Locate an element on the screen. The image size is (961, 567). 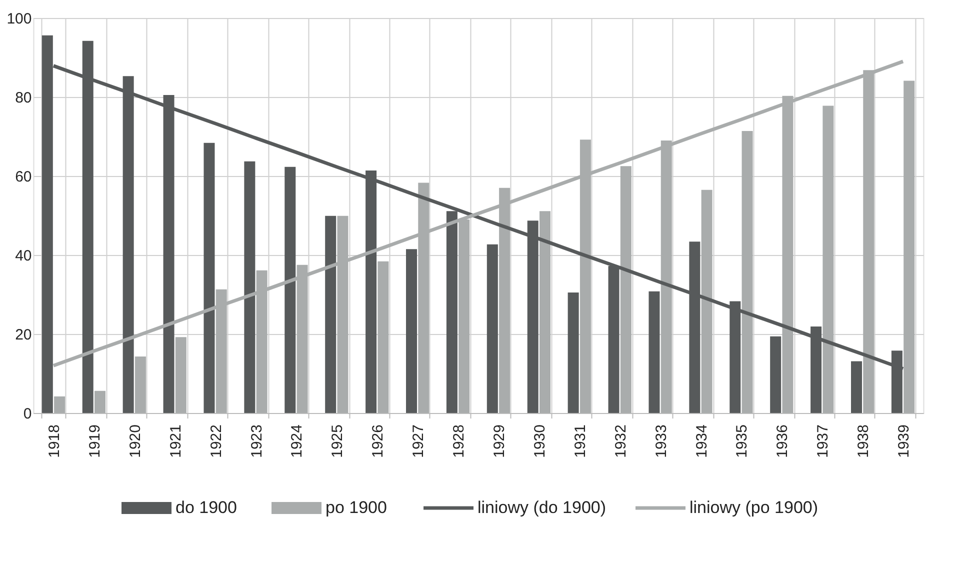
x-tick-label: 1930 is located at coordinates (539, 441).